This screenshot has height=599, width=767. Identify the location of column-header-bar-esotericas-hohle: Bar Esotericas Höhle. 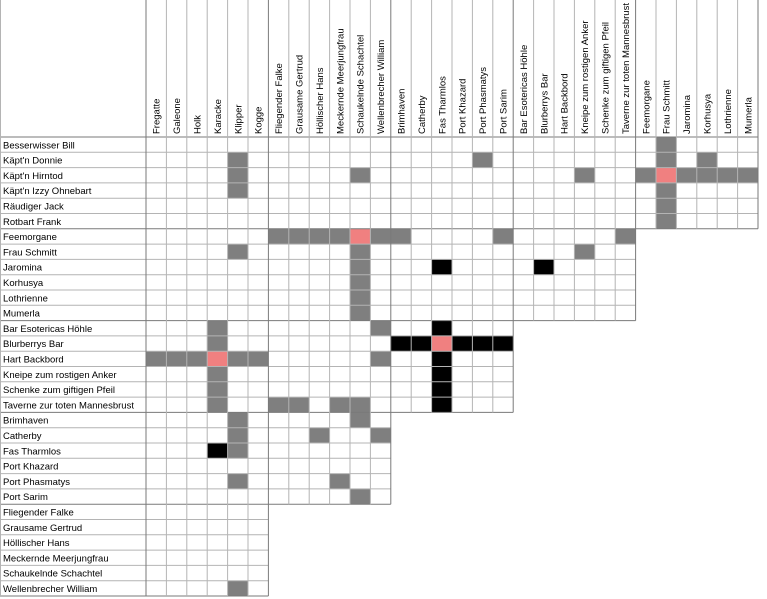
(524, 89).